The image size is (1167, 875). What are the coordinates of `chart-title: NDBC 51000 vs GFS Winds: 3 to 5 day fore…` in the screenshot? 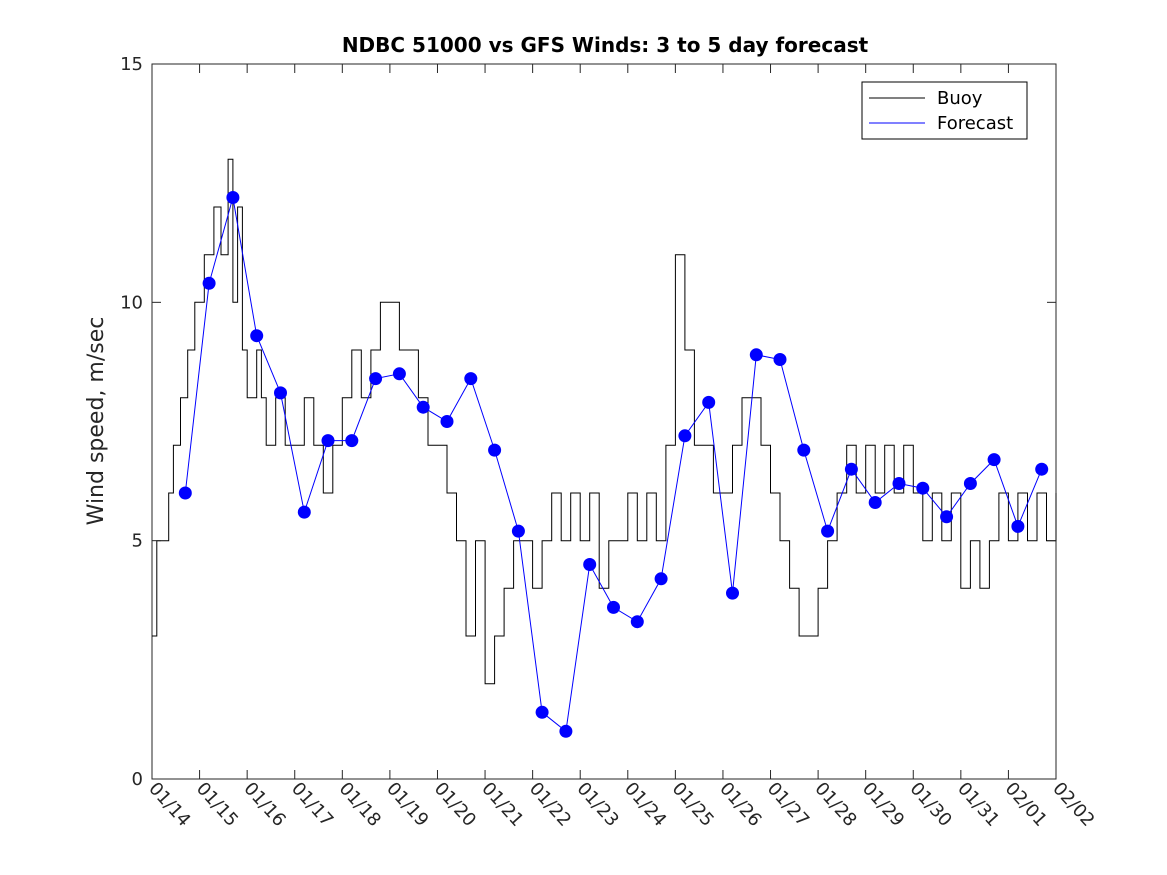 It's located at (605, 45).